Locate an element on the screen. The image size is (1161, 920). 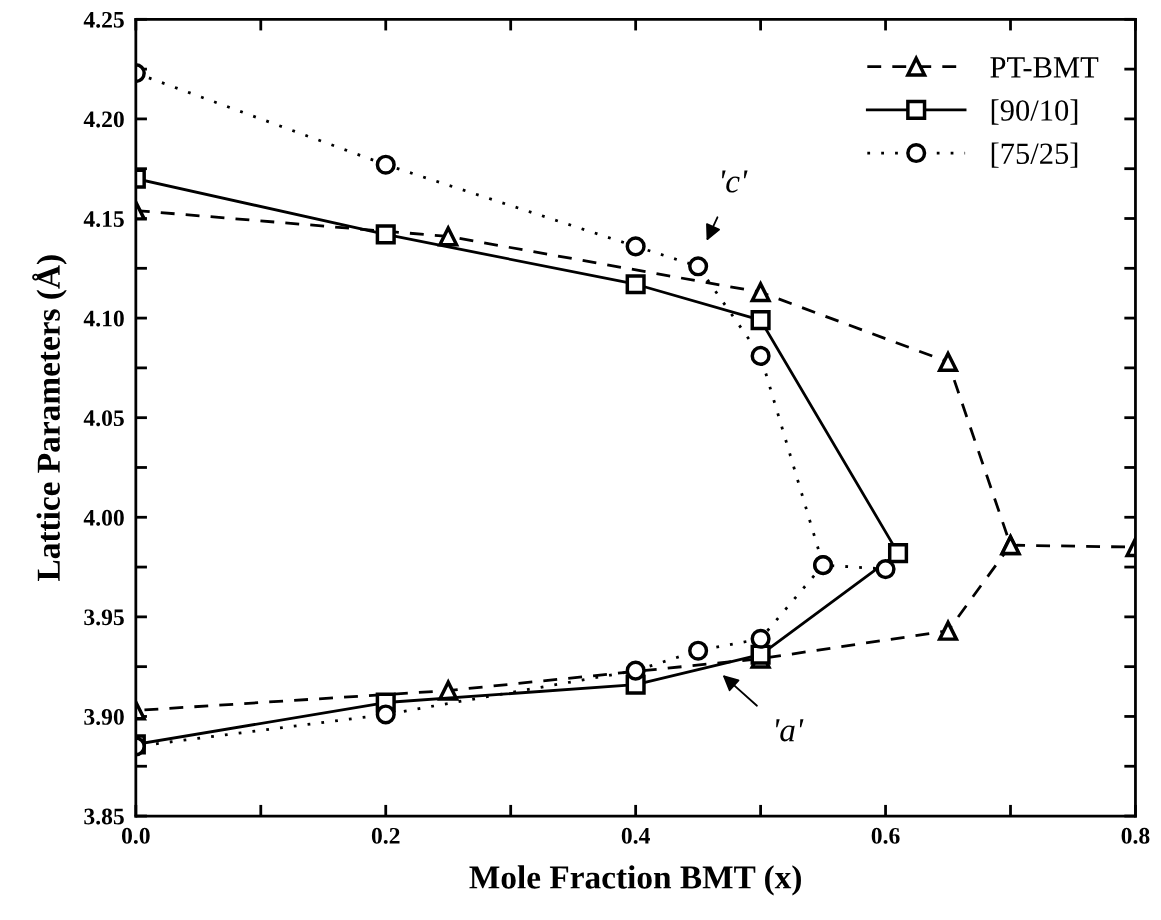
y-axis-title: Lattice Parameters (Å) is located at coordinates (49, 418).